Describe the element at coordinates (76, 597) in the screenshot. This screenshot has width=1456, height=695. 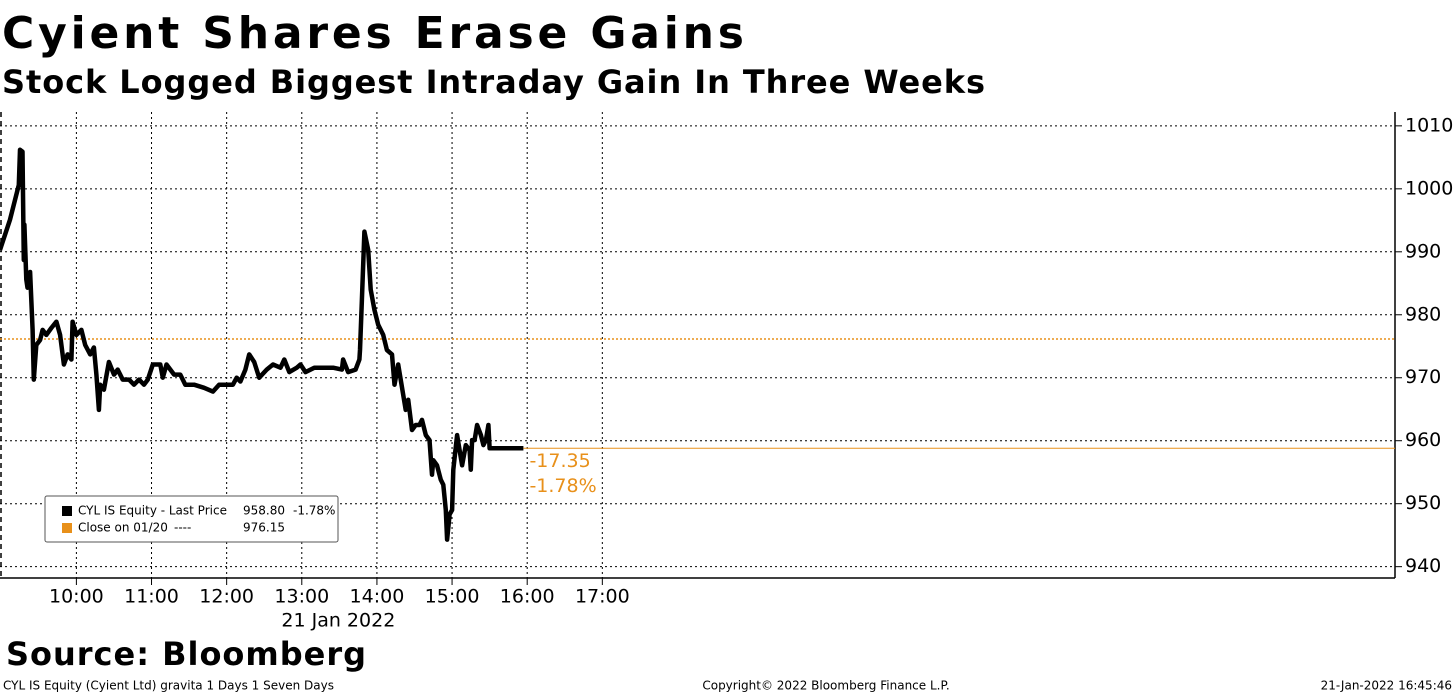
I see `x-tick-label: 10:00` at that location.